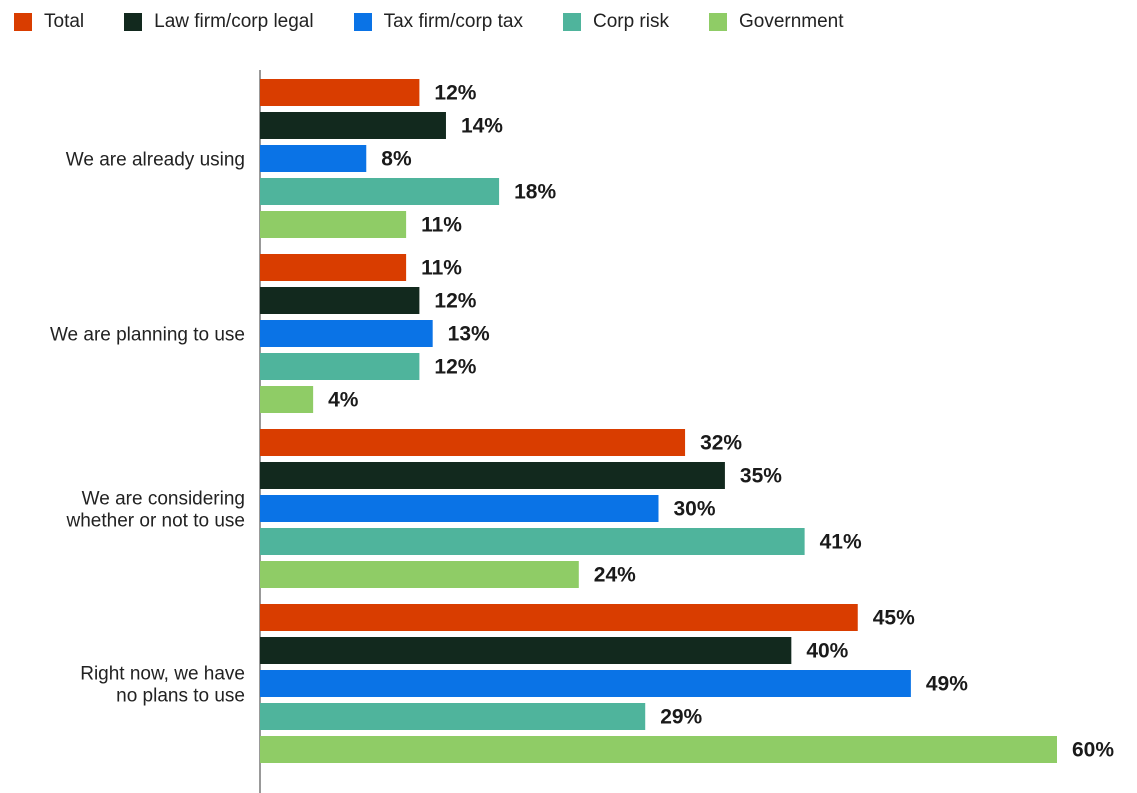 The height and width of the screenshot is (793, 1137). What do you see at coordinates (396, 159) in the screenshot?
I see `data-label: 8%` at bounding box center [396, 159].